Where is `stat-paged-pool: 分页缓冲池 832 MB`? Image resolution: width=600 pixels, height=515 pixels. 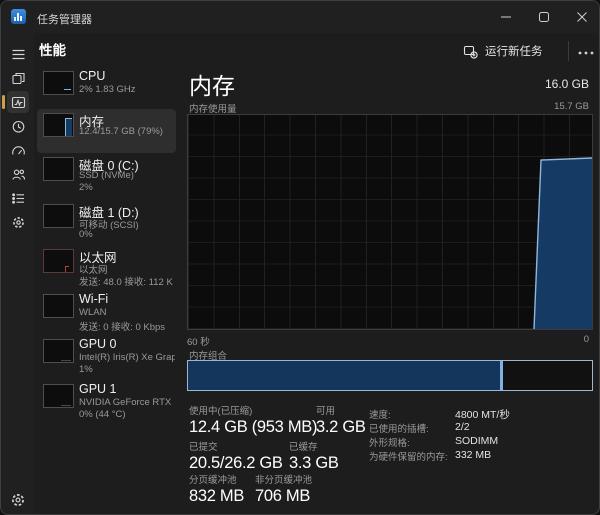 stat-paged-pool: 分页缓冲池 832 MB is located at coordinates (217, 490).